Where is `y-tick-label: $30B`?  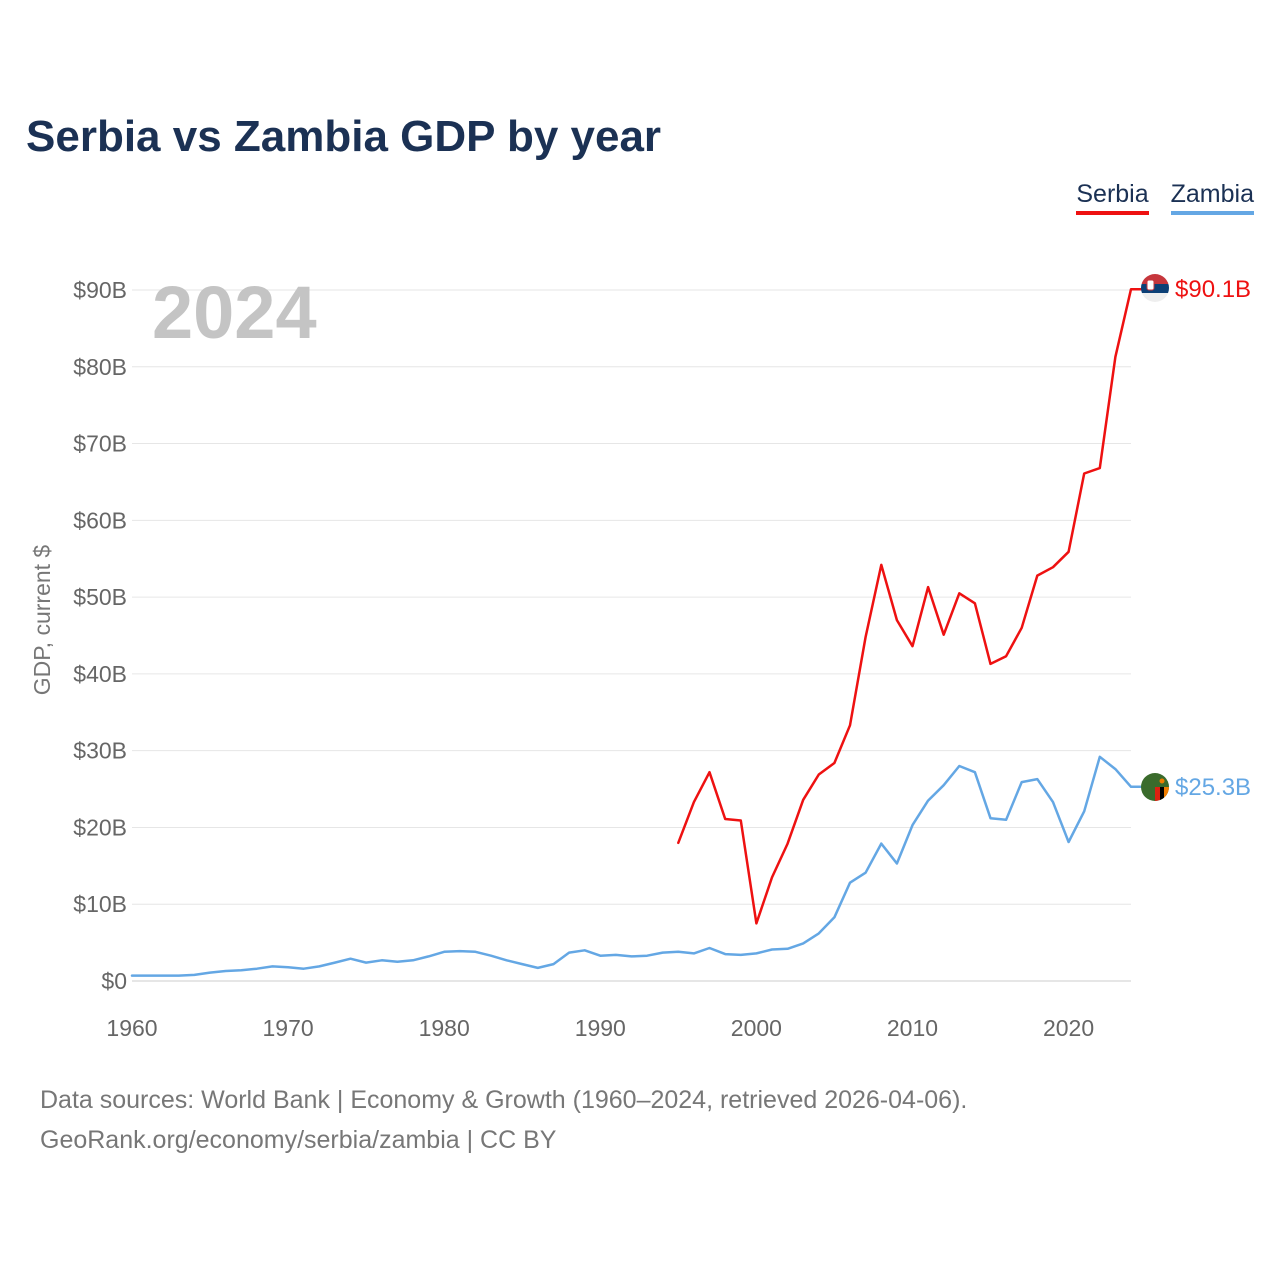 y-tick-label: $30B is located at coordinates (100, 751).